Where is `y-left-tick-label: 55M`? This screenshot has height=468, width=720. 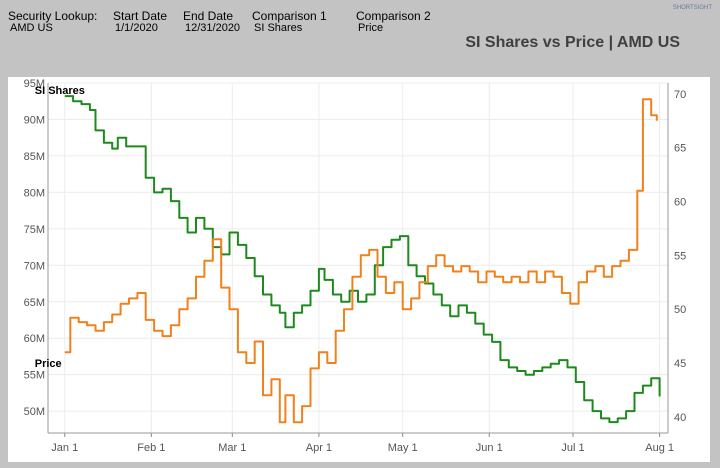 y-left-tick-label: 55M is located at coordinates (34, 376).